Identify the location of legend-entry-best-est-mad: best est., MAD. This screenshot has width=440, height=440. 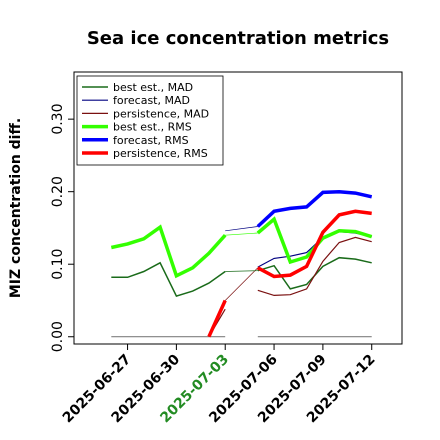
(137, 87).